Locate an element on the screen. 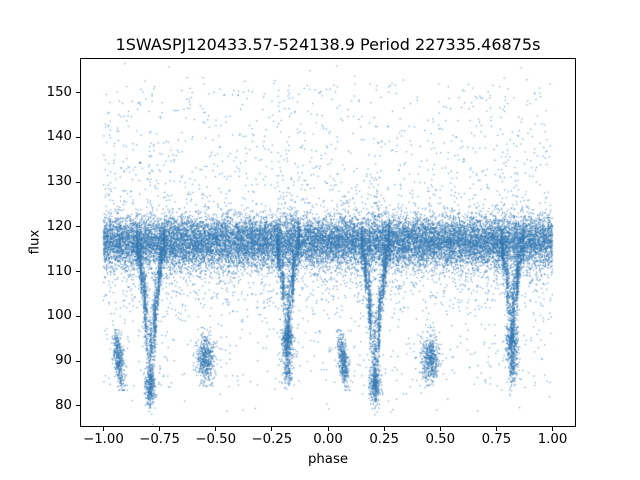 The image size is (640, 480). y-tick-label: 150 is located at coordinates (59, 92).